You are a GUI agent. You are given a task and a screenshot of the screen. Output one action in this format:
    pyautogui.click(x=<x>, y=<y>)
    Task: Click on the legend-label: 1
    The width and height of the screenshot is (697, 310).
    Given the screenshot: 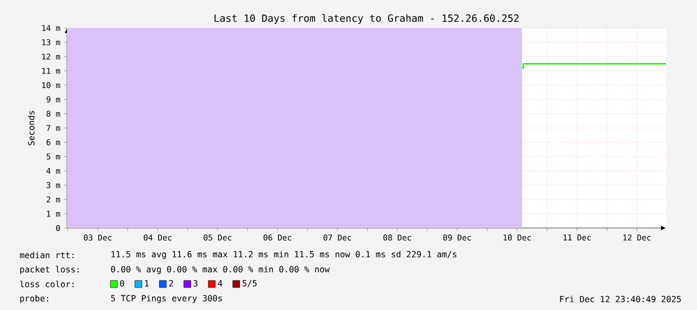 What is the action you would take?
    pyautogui.click(x=147, y=283)
    